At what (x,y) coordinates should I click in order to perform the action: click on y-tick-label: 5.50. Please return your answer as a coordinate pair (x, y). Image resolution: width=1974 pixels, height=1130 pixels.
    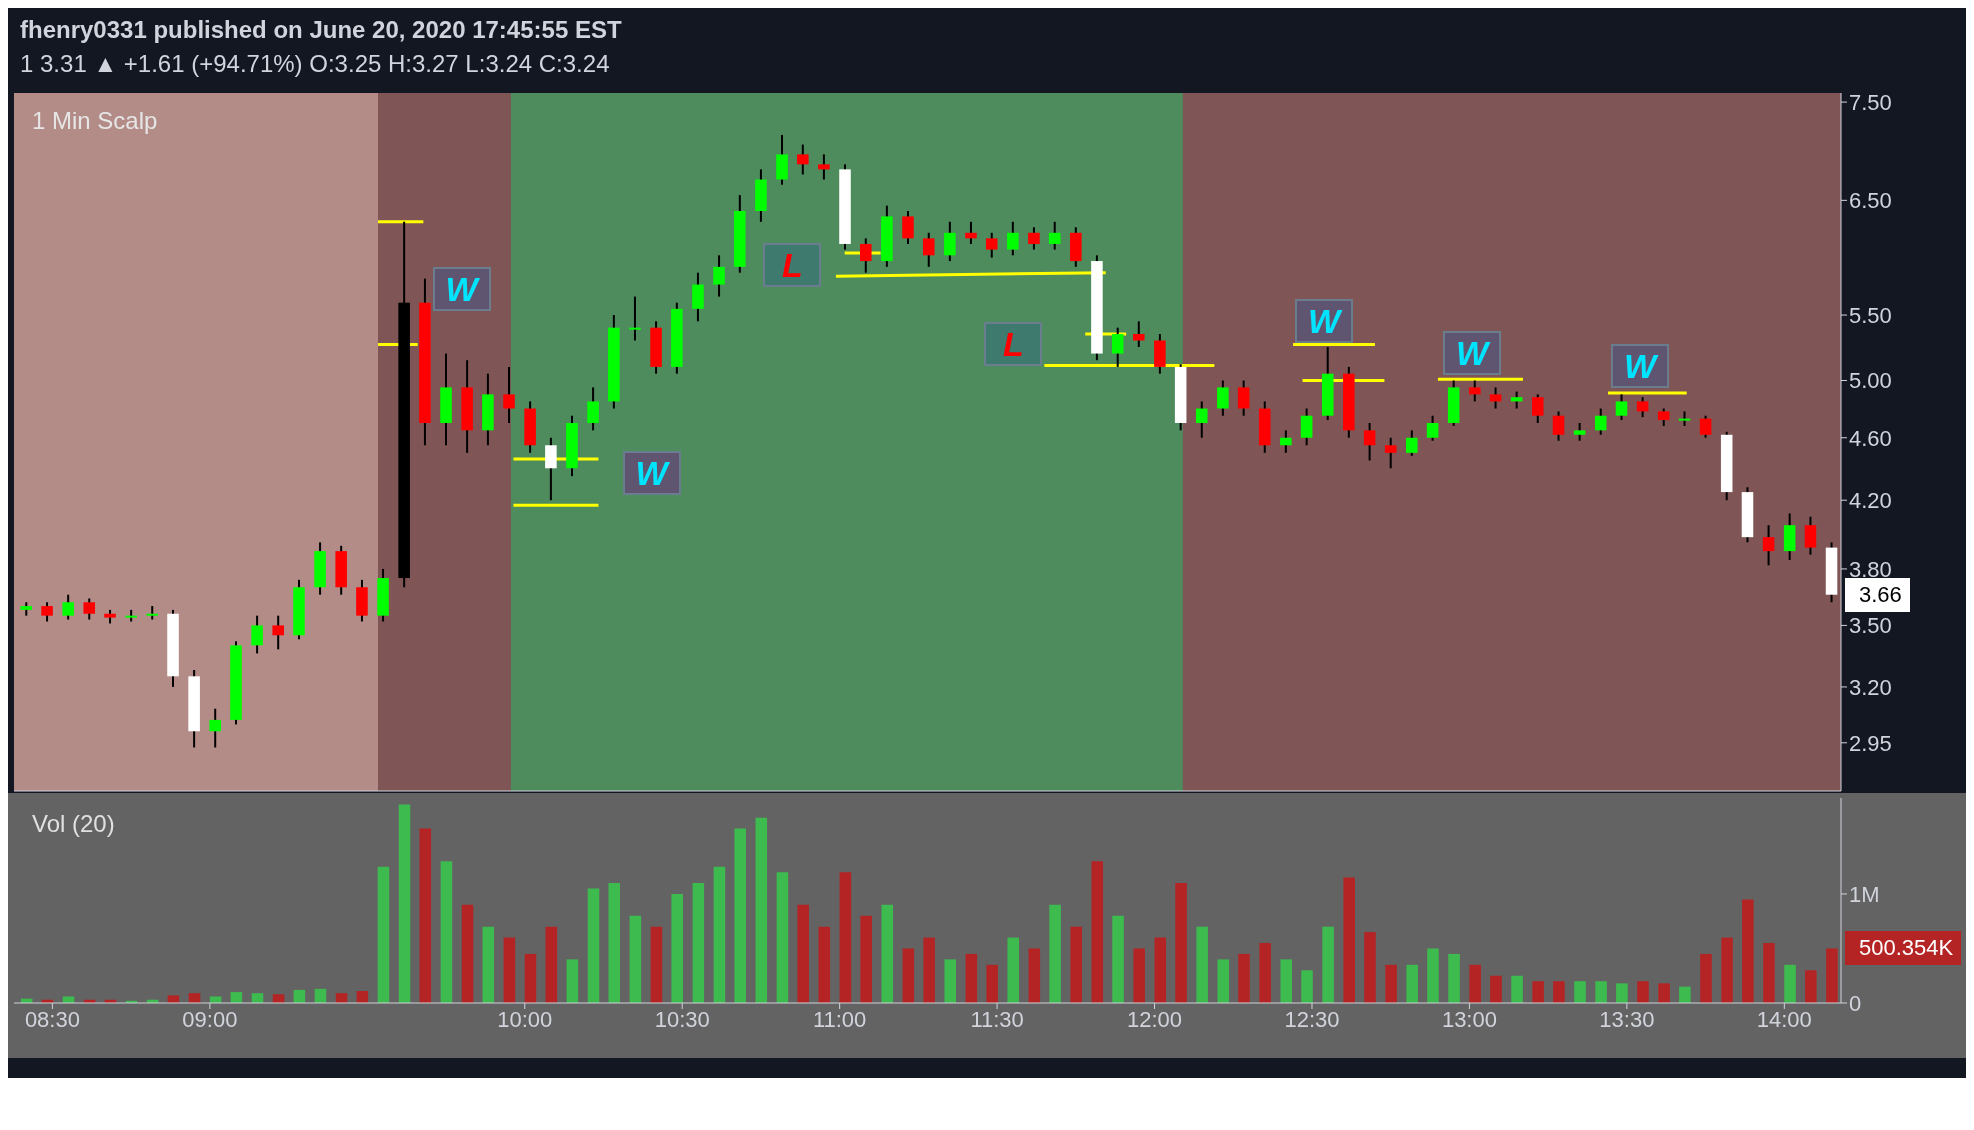
    Looking at the image, I should click on (1870, 315).